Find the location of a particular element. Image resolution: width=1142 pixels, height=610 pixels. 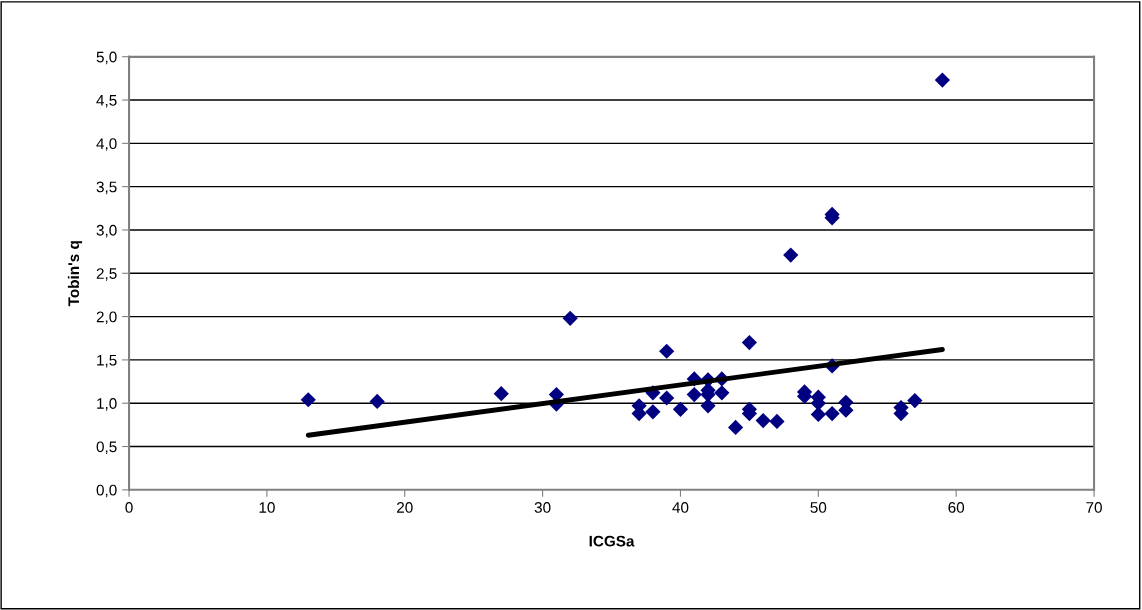

x-axis-title: ICGSa is located at coordinates (612, 541).